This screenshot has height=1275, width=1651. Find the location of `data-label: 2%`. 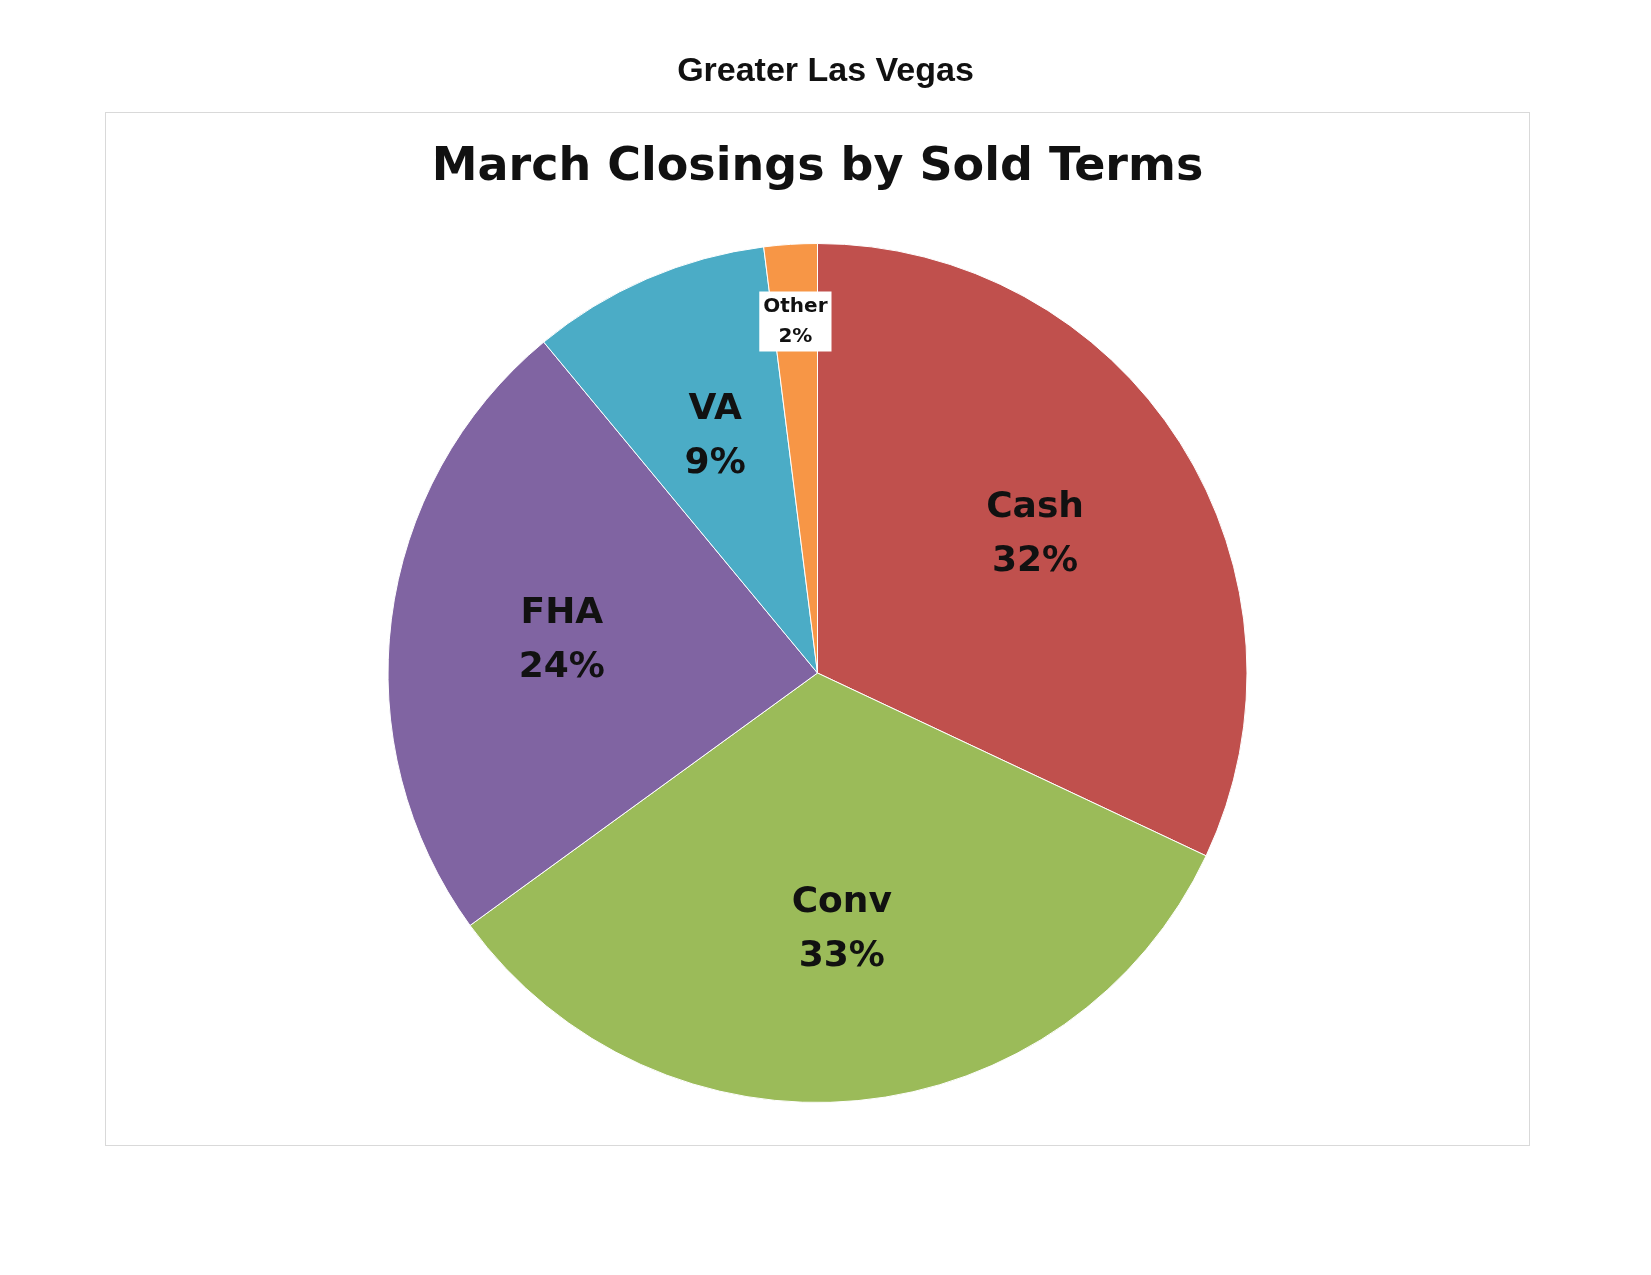

data-label: 2% is located at coordinates (795, 334).